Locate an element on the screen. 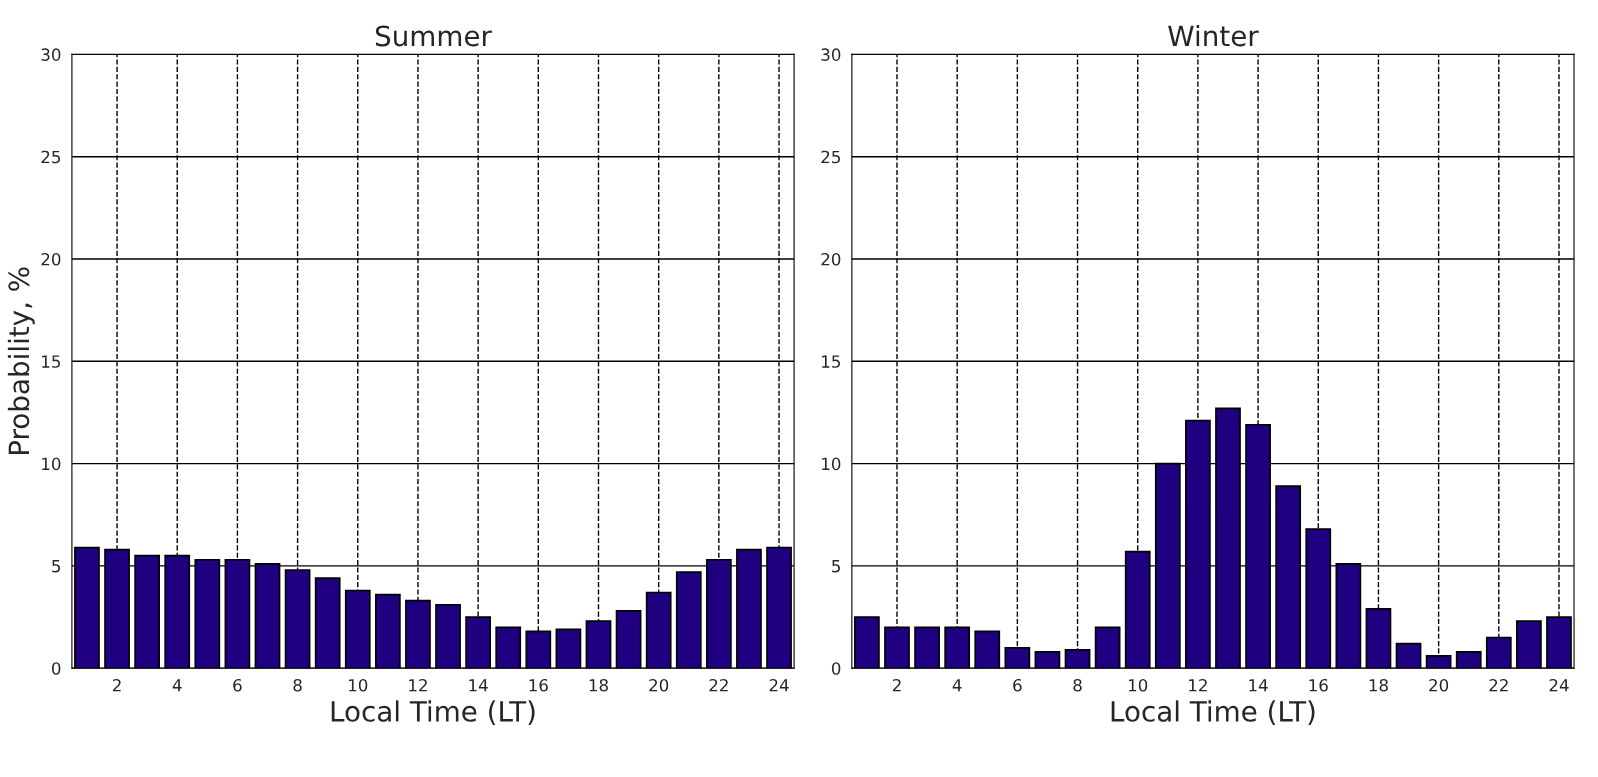 The height and width of the screenshot is (777, 1598). chart-title: Winter is located at coordinates (1213, 35).